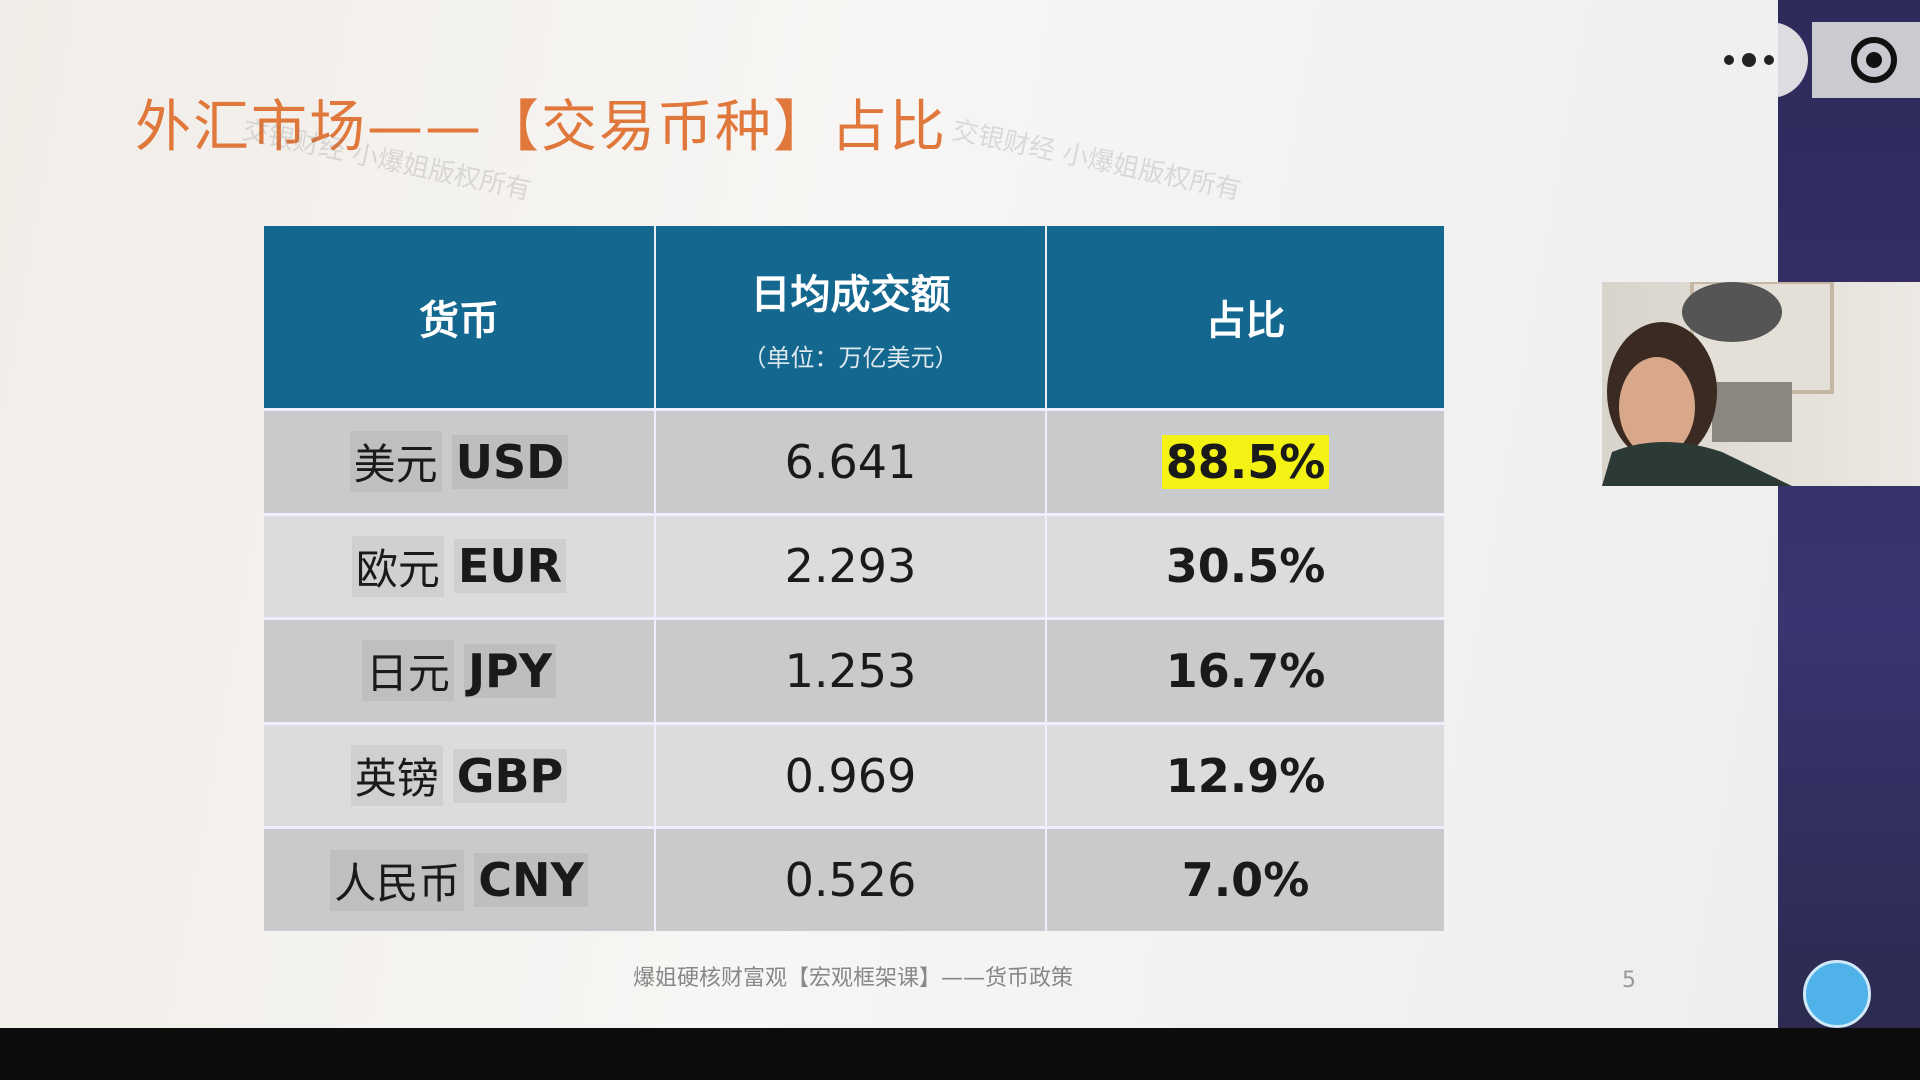 The image size is (1920, 1080). I want to click on currency-cell: 英镑 GBP, so click(460, 774).